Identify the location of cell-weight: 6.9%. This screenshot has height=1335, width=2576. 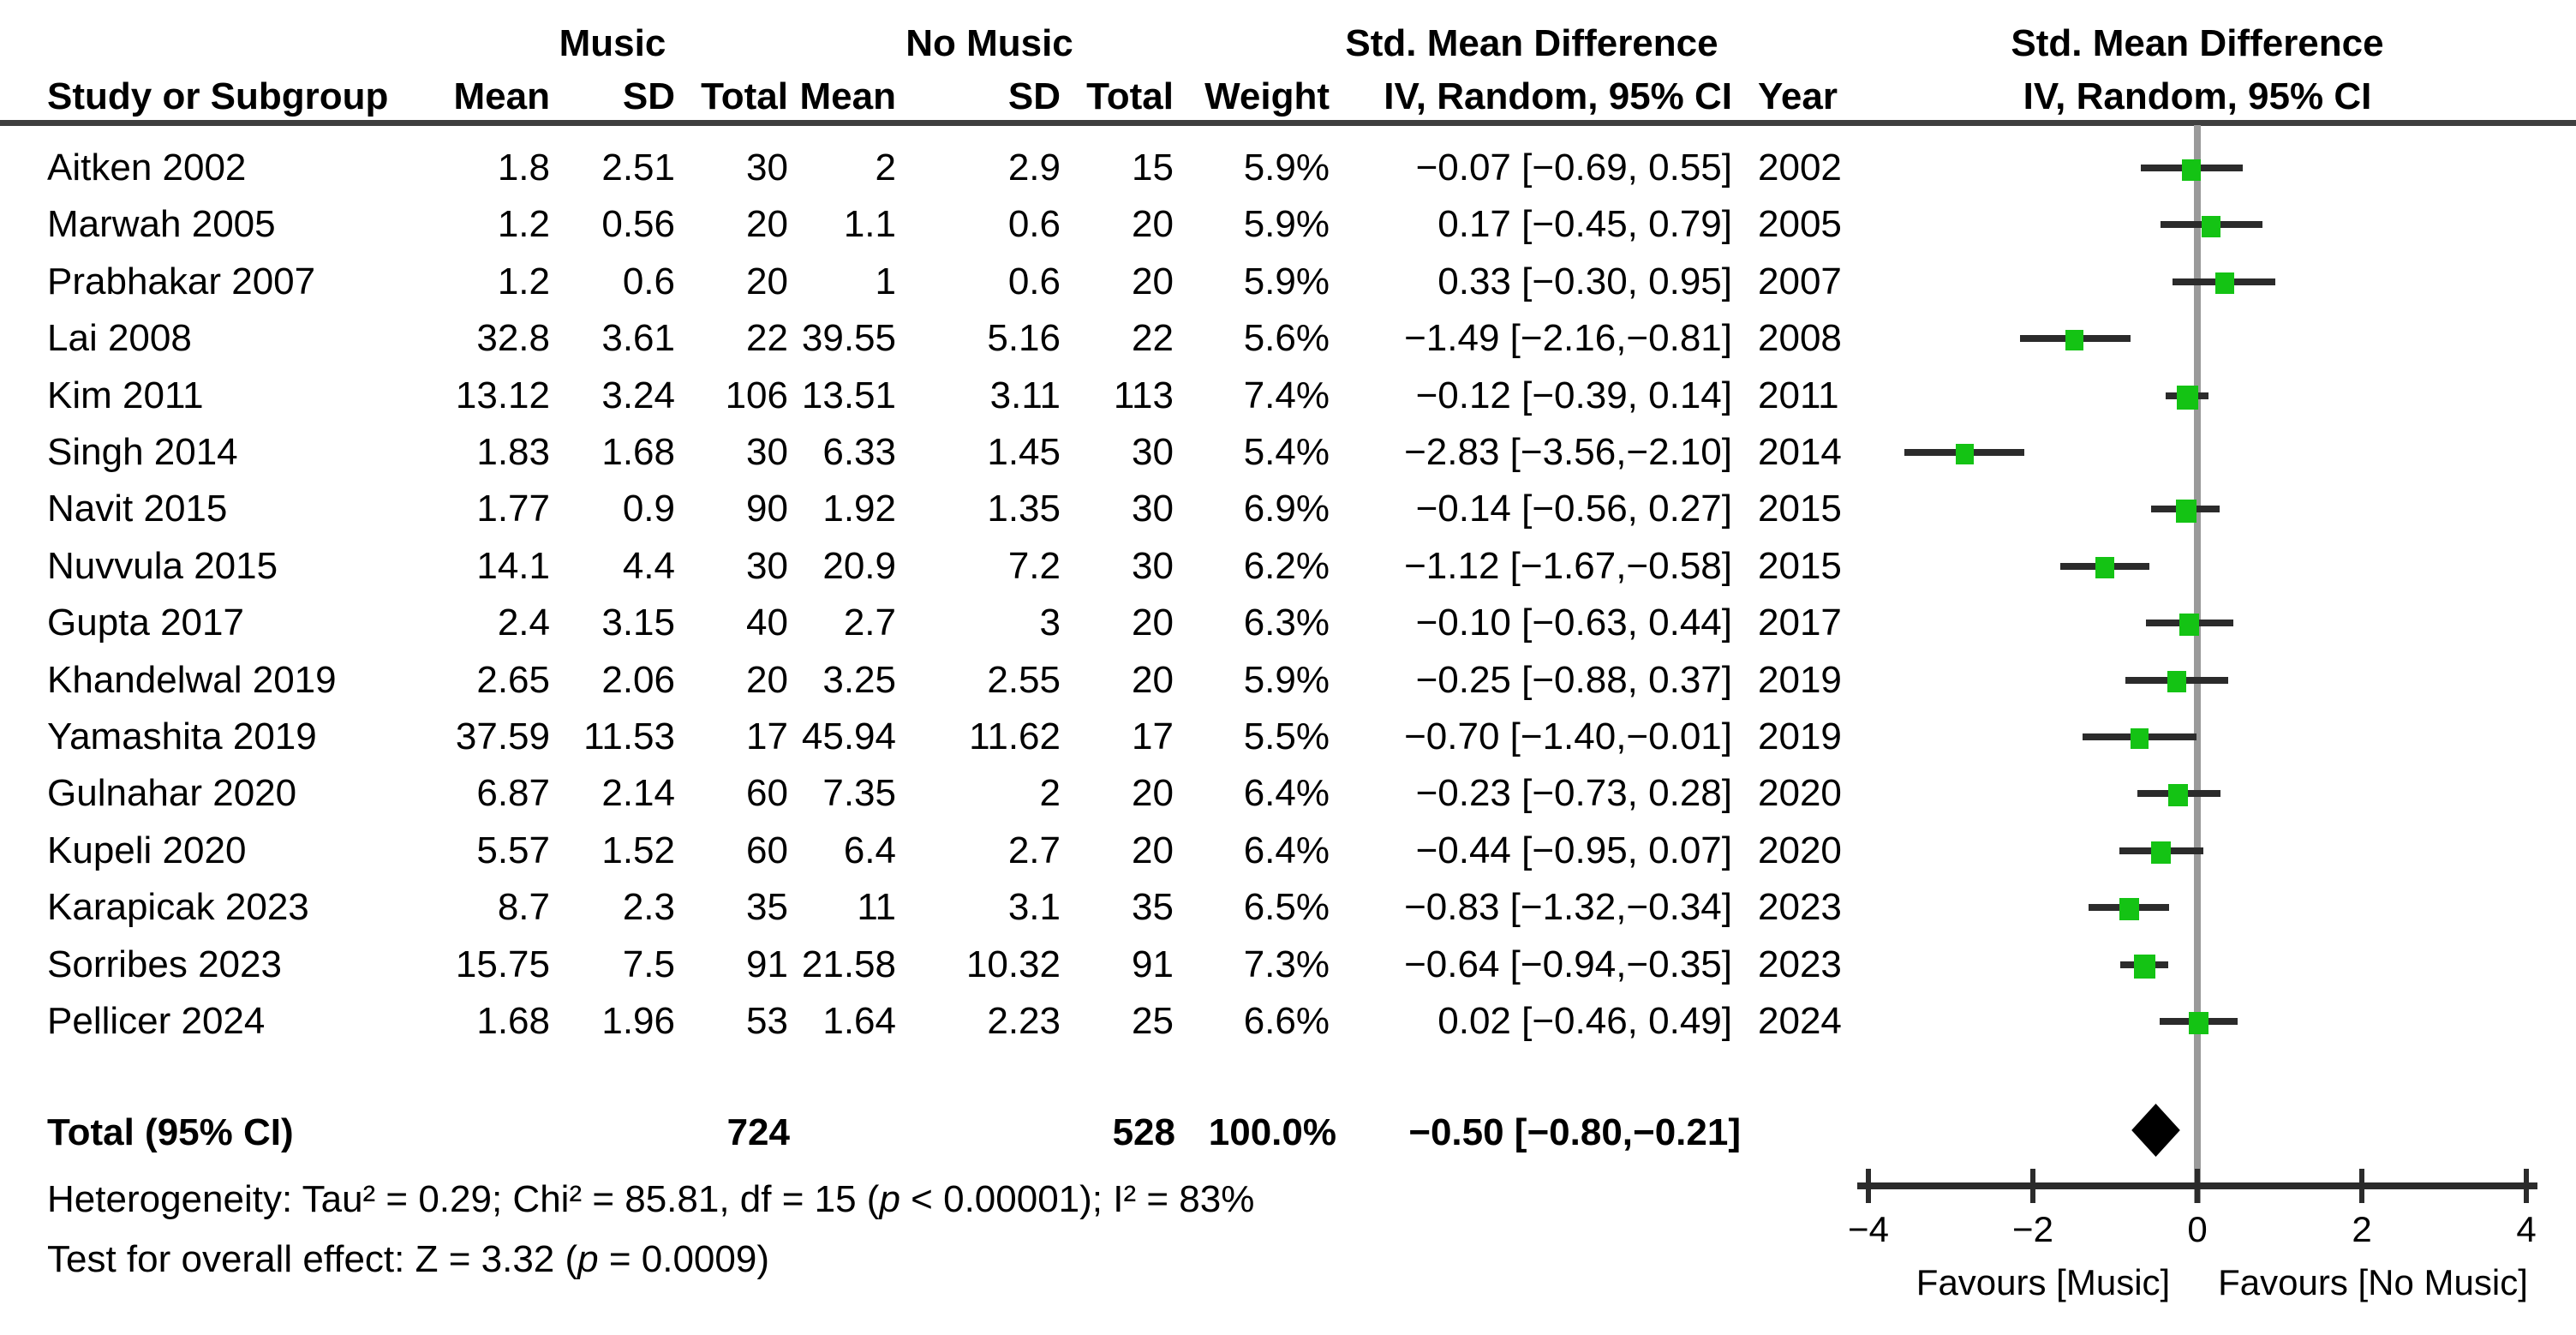
(1287, 509).